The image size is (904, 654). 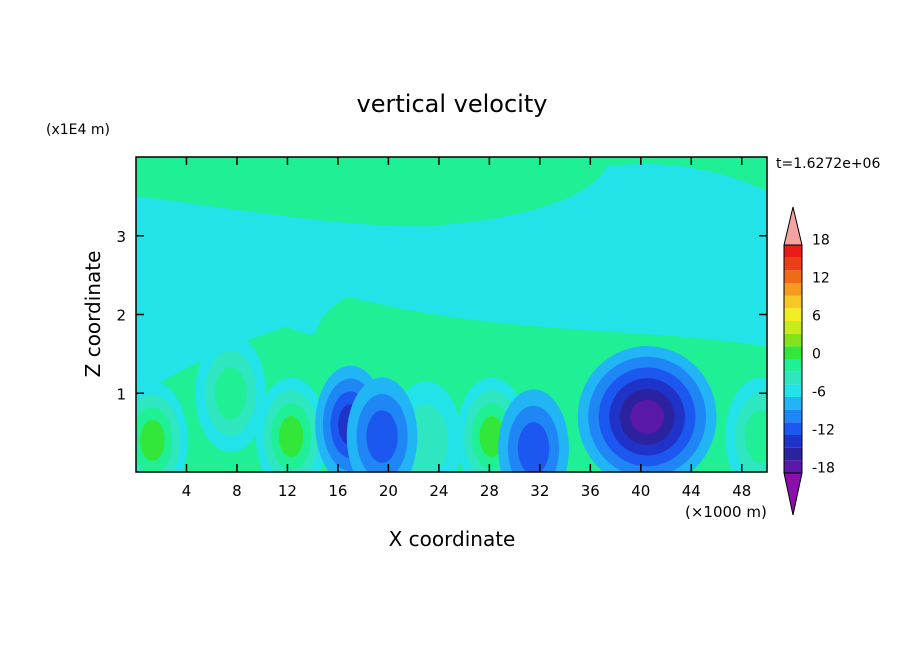 I want to click on x-tick-label-40: 40, so click(x=640, y=491).